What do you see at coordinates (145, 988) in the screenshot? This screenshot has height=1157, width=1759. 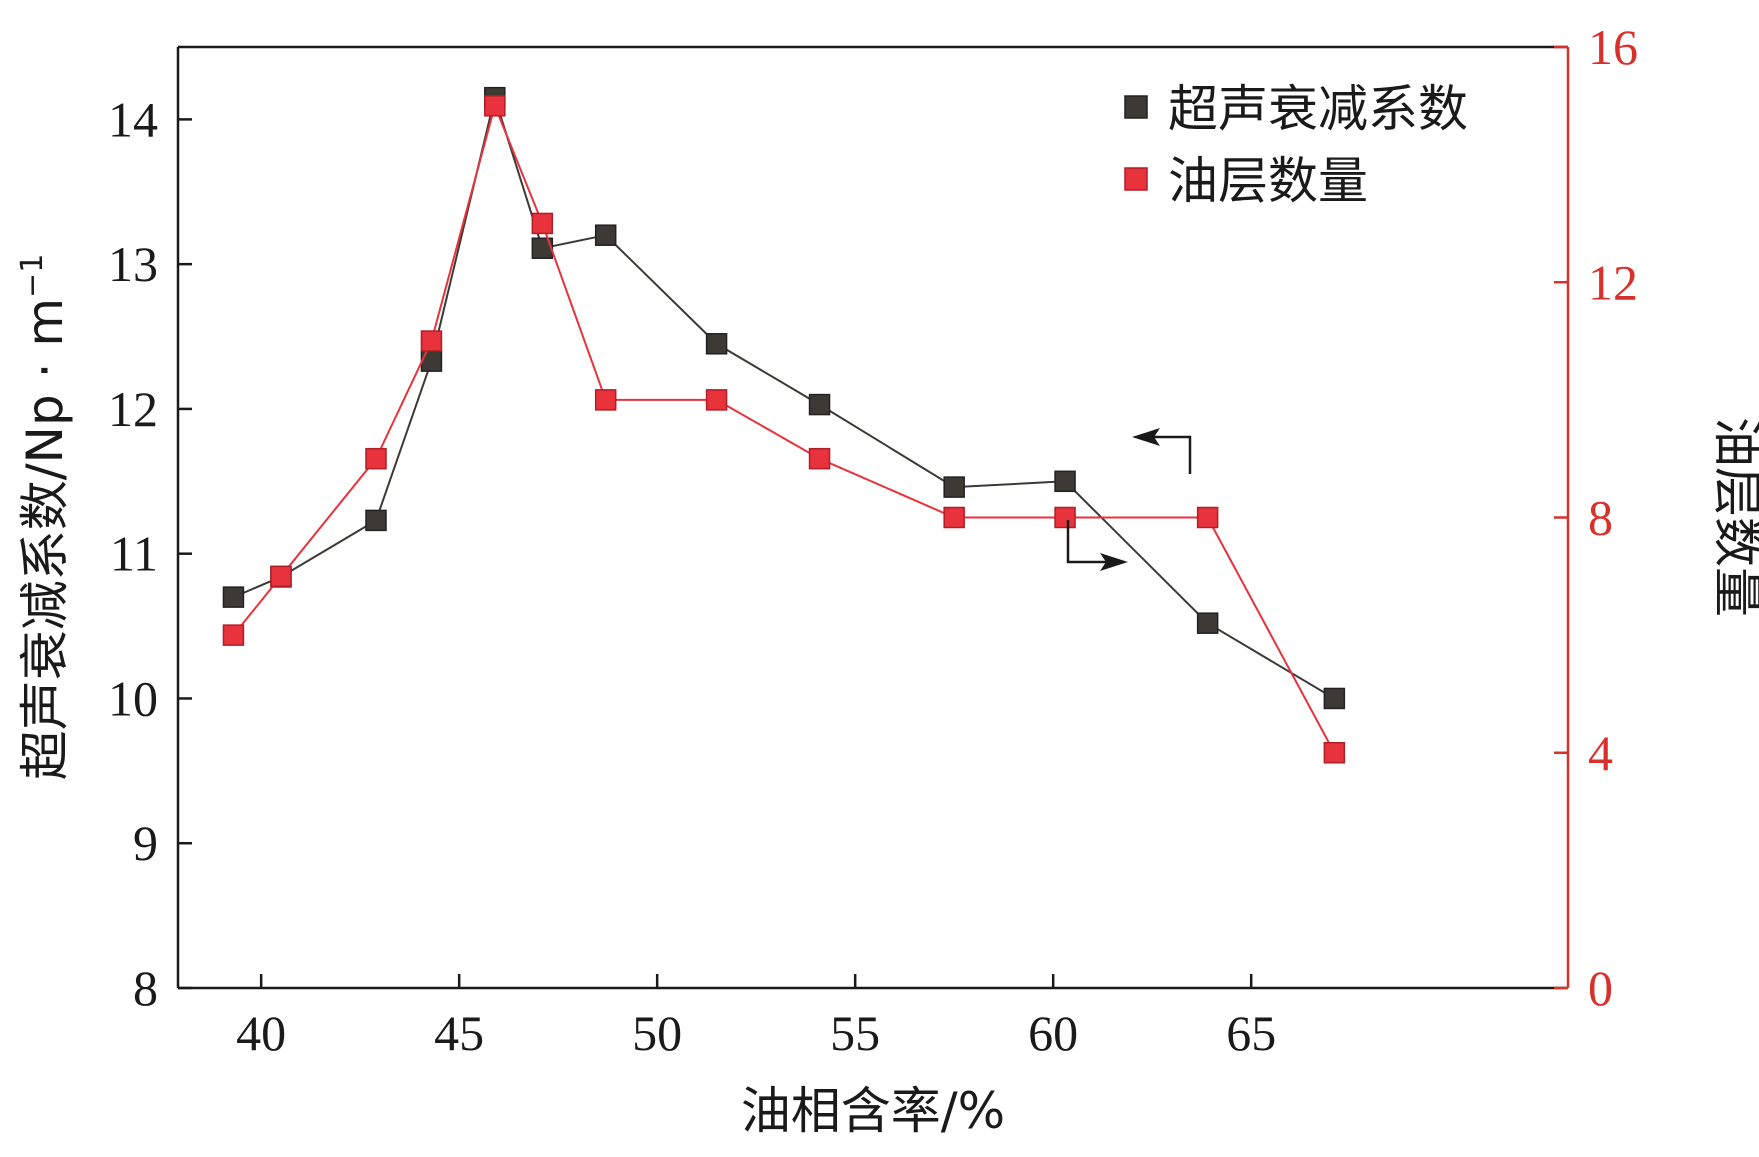 I see `y-tick-label: 8` at bounding box center [145, 988].